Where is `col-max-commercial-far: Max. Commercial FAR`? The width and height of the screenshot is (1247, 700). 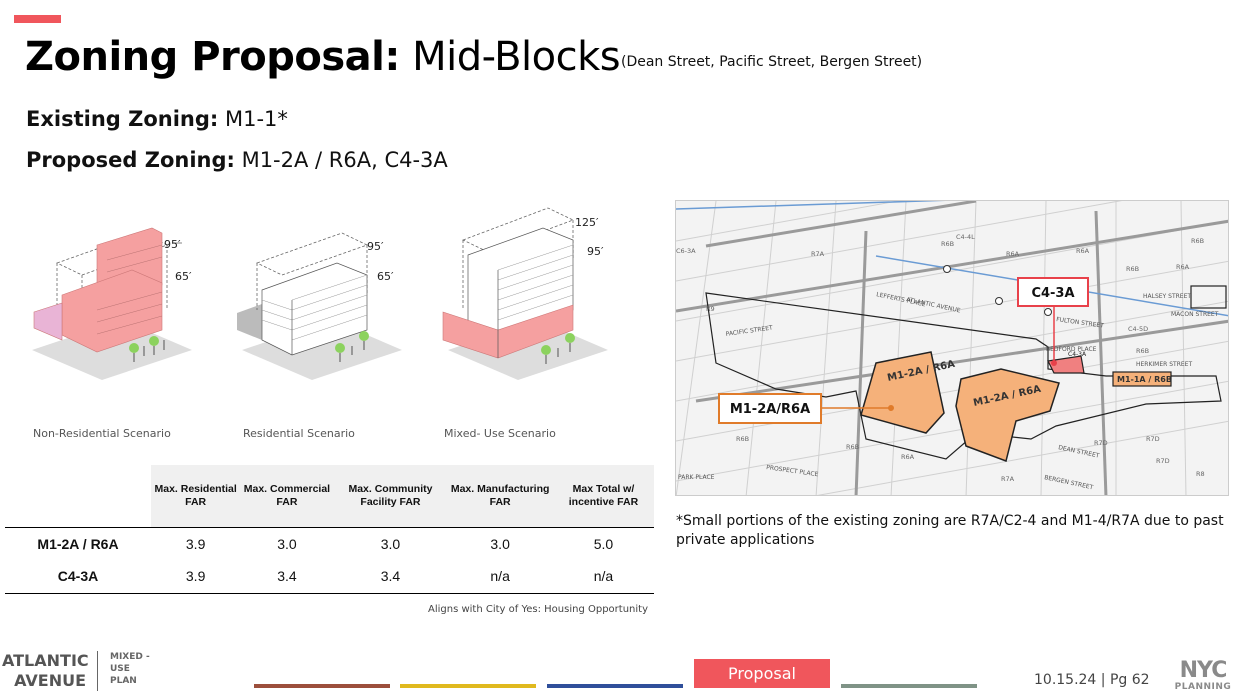
col-max-commercial-far: Max. Commercial FAR is located at coordinates (287, 496).